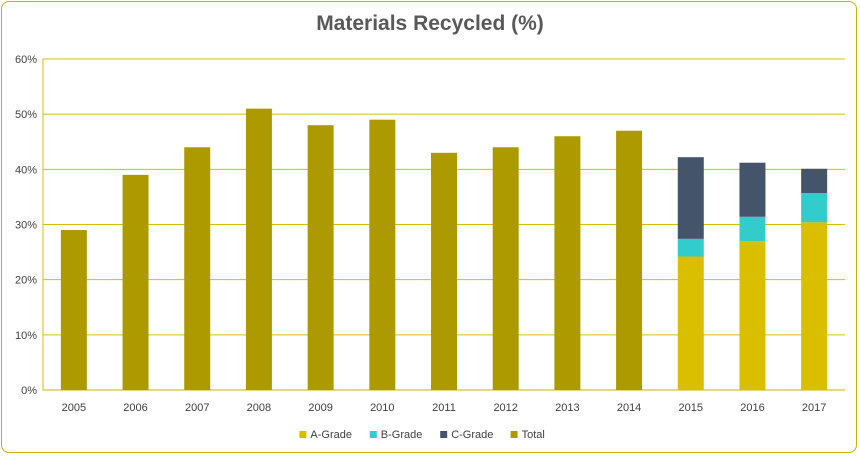  What do you see at coordinates (382, 254) in the screenshot?
I see `bar-total-2010` at bounding box center [382, 254].